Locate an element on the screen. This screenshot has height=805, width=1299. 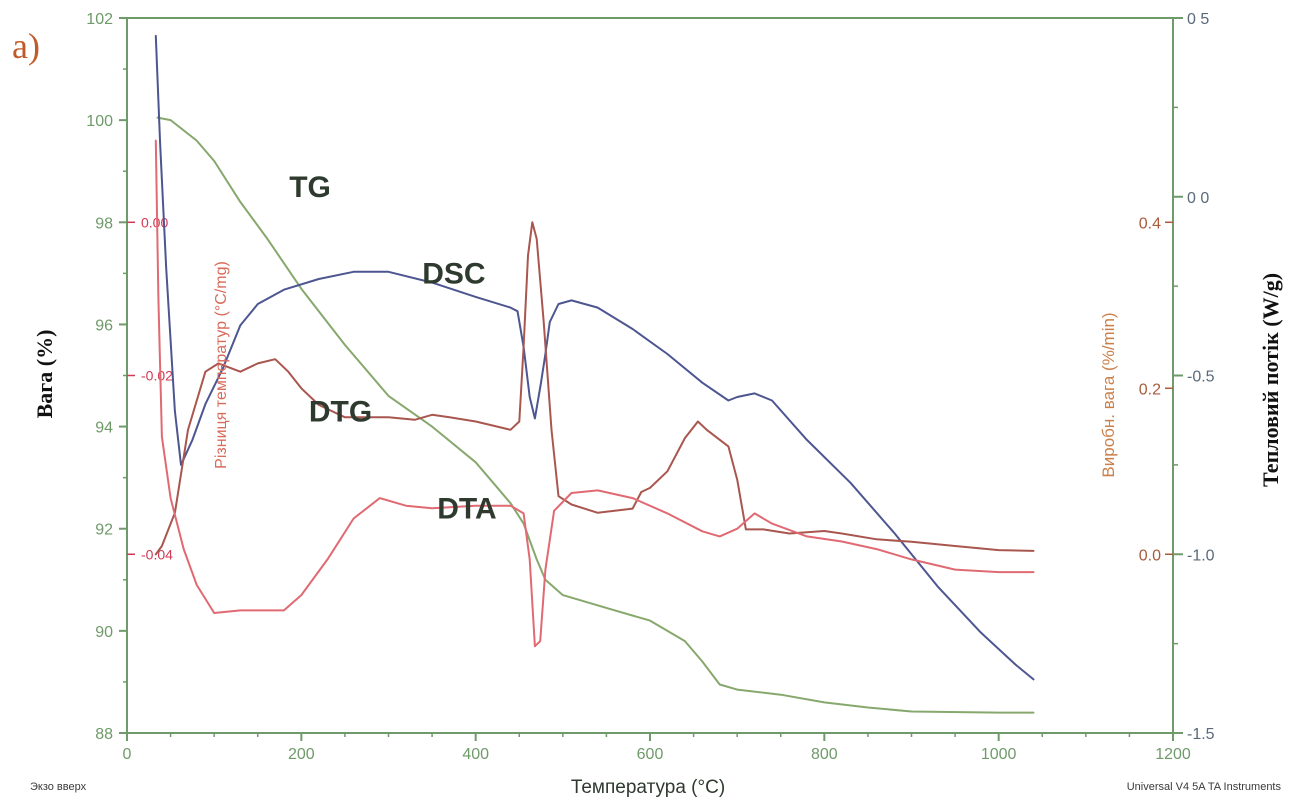
x-tick-label: 800 is located at coordinates (824, 754).